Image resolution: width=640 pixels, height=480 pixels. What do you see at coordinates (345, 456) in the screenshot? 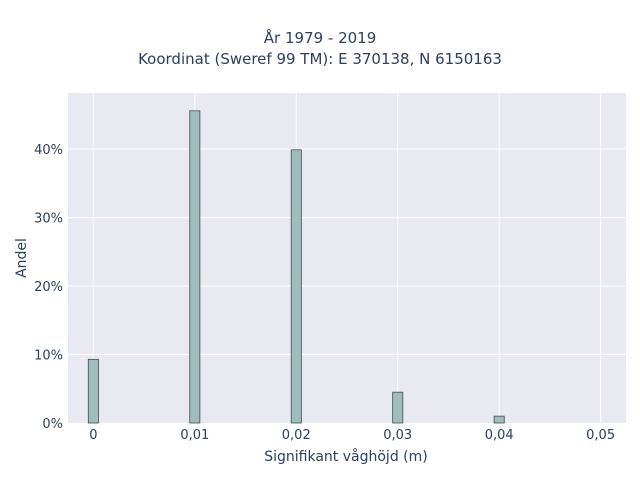
I see `x-axis-label: Signifikant våghöjd (m)` at bounding box center [345, 456].